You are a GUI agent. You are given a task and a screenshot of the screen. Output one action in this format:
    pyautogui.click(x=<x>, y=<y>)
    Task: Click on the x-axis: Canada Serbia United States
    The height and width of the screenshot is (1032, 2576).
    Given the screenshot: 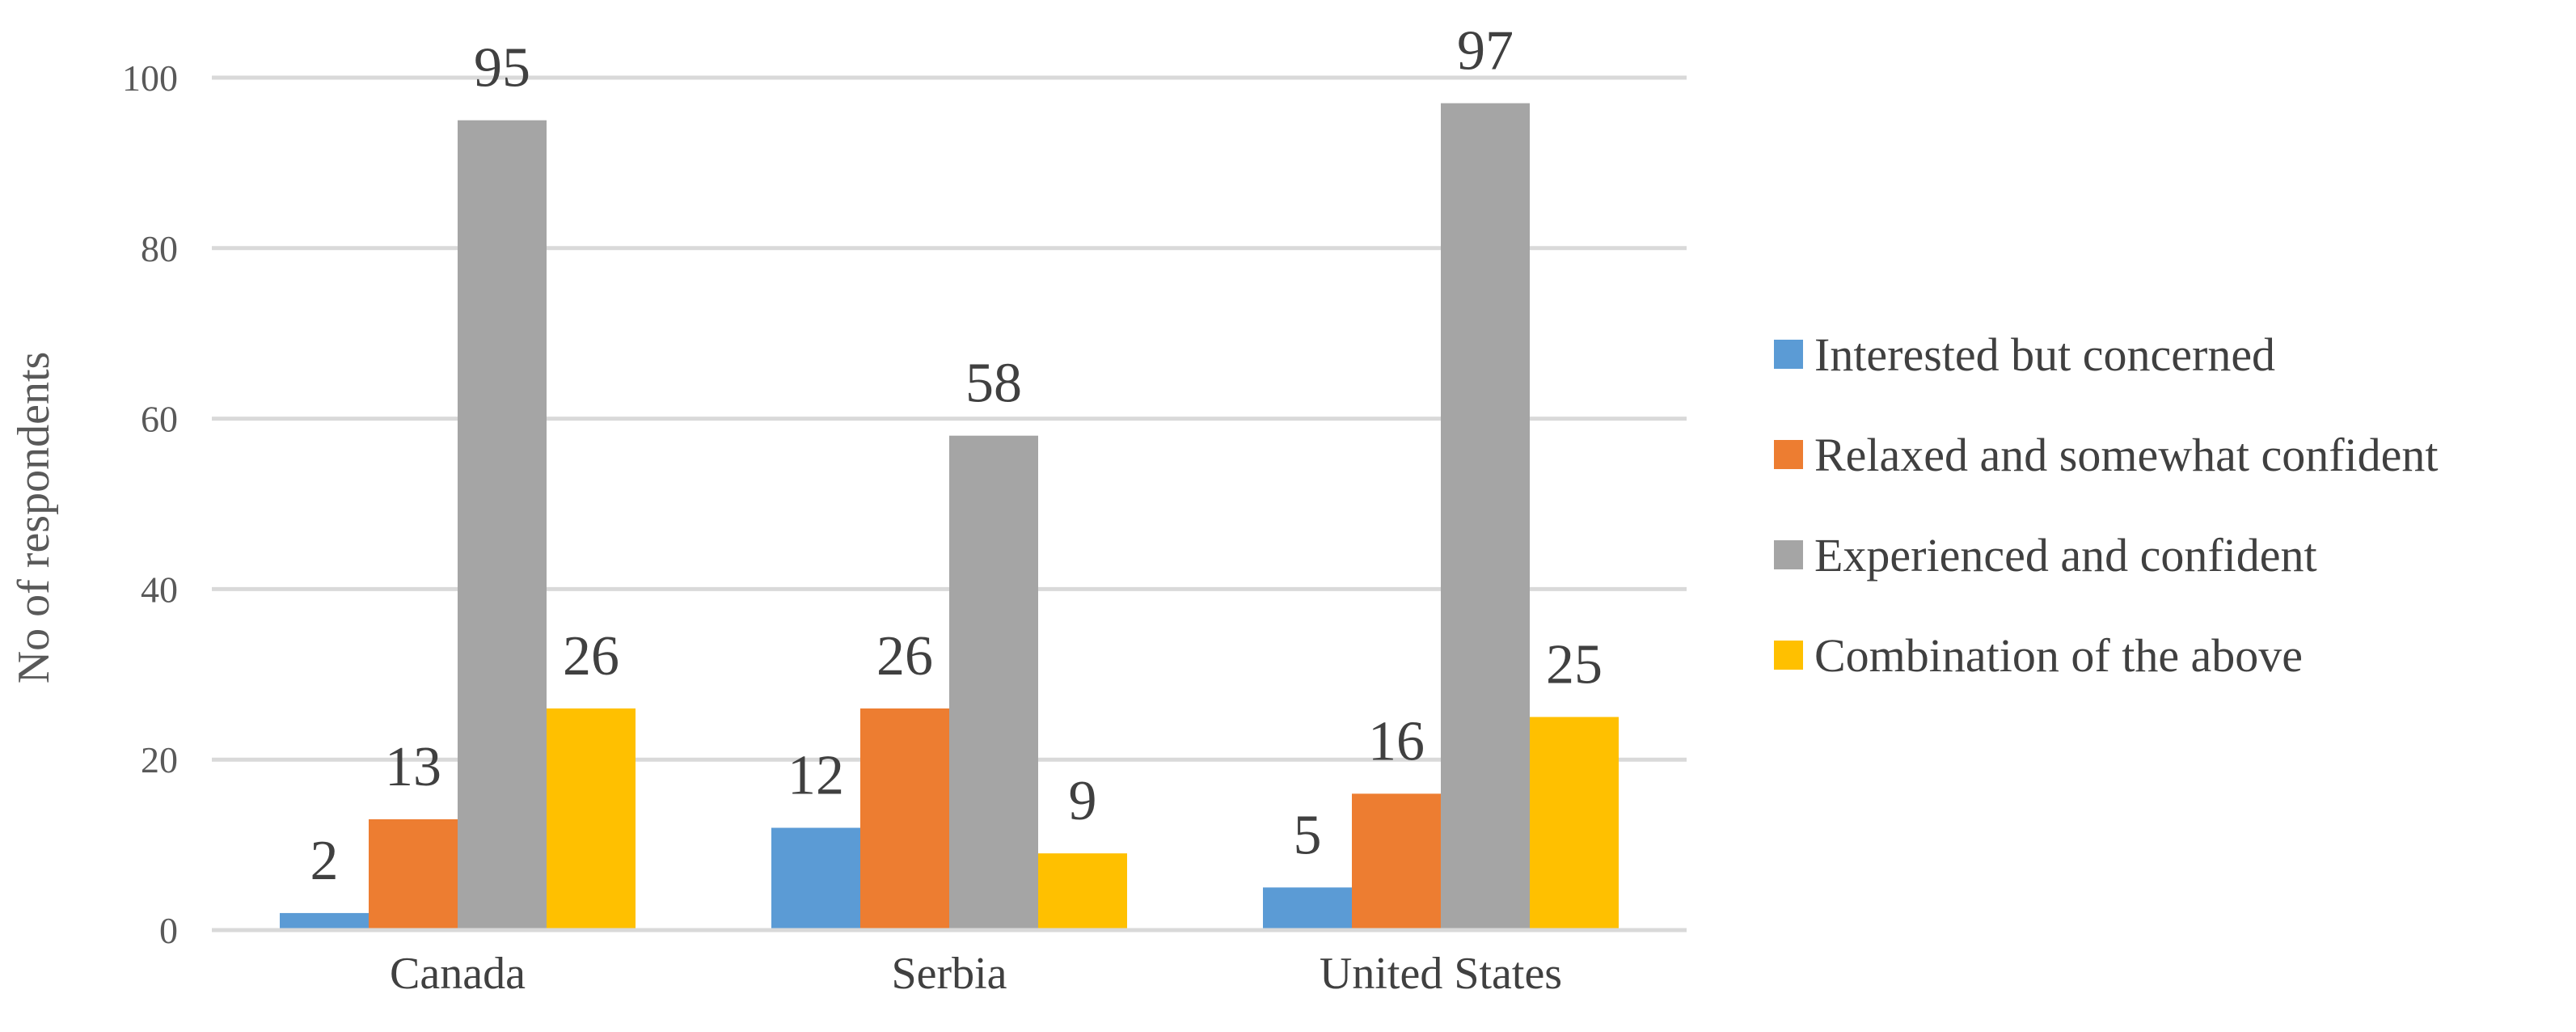 What is the action you would take?
    pyautogui.click(x=949, y=963)
    